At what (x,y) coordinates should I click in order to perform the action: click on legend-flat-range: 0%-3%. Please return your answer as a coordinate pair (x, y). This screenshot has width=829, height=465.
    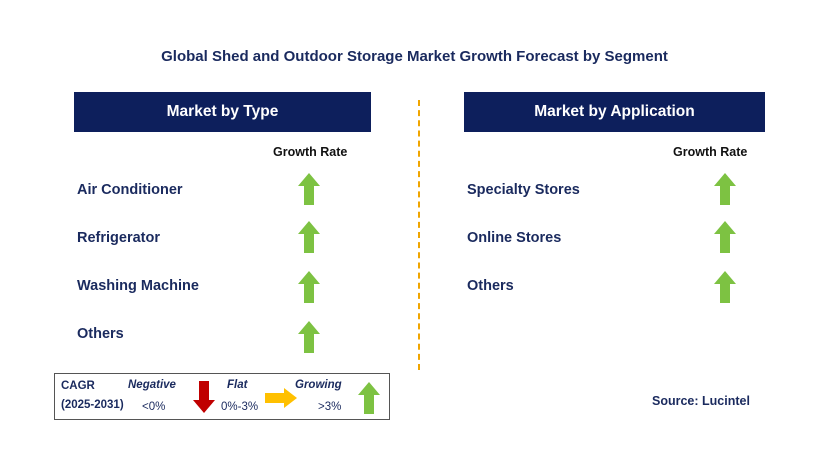
    Looking at the image, I should click on (240, 407).